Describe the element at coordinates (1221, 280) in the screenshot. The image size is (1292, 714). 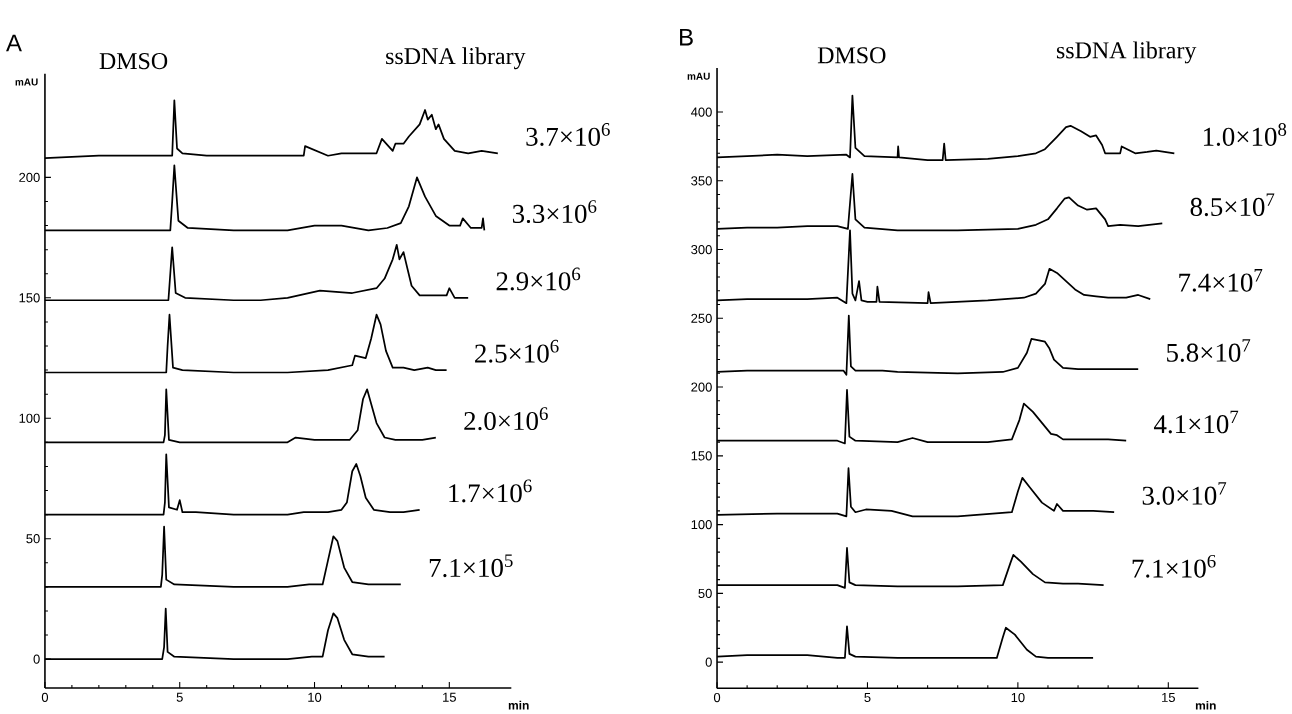
I see `series-label: 7.4×10$^{7}$` at that location.